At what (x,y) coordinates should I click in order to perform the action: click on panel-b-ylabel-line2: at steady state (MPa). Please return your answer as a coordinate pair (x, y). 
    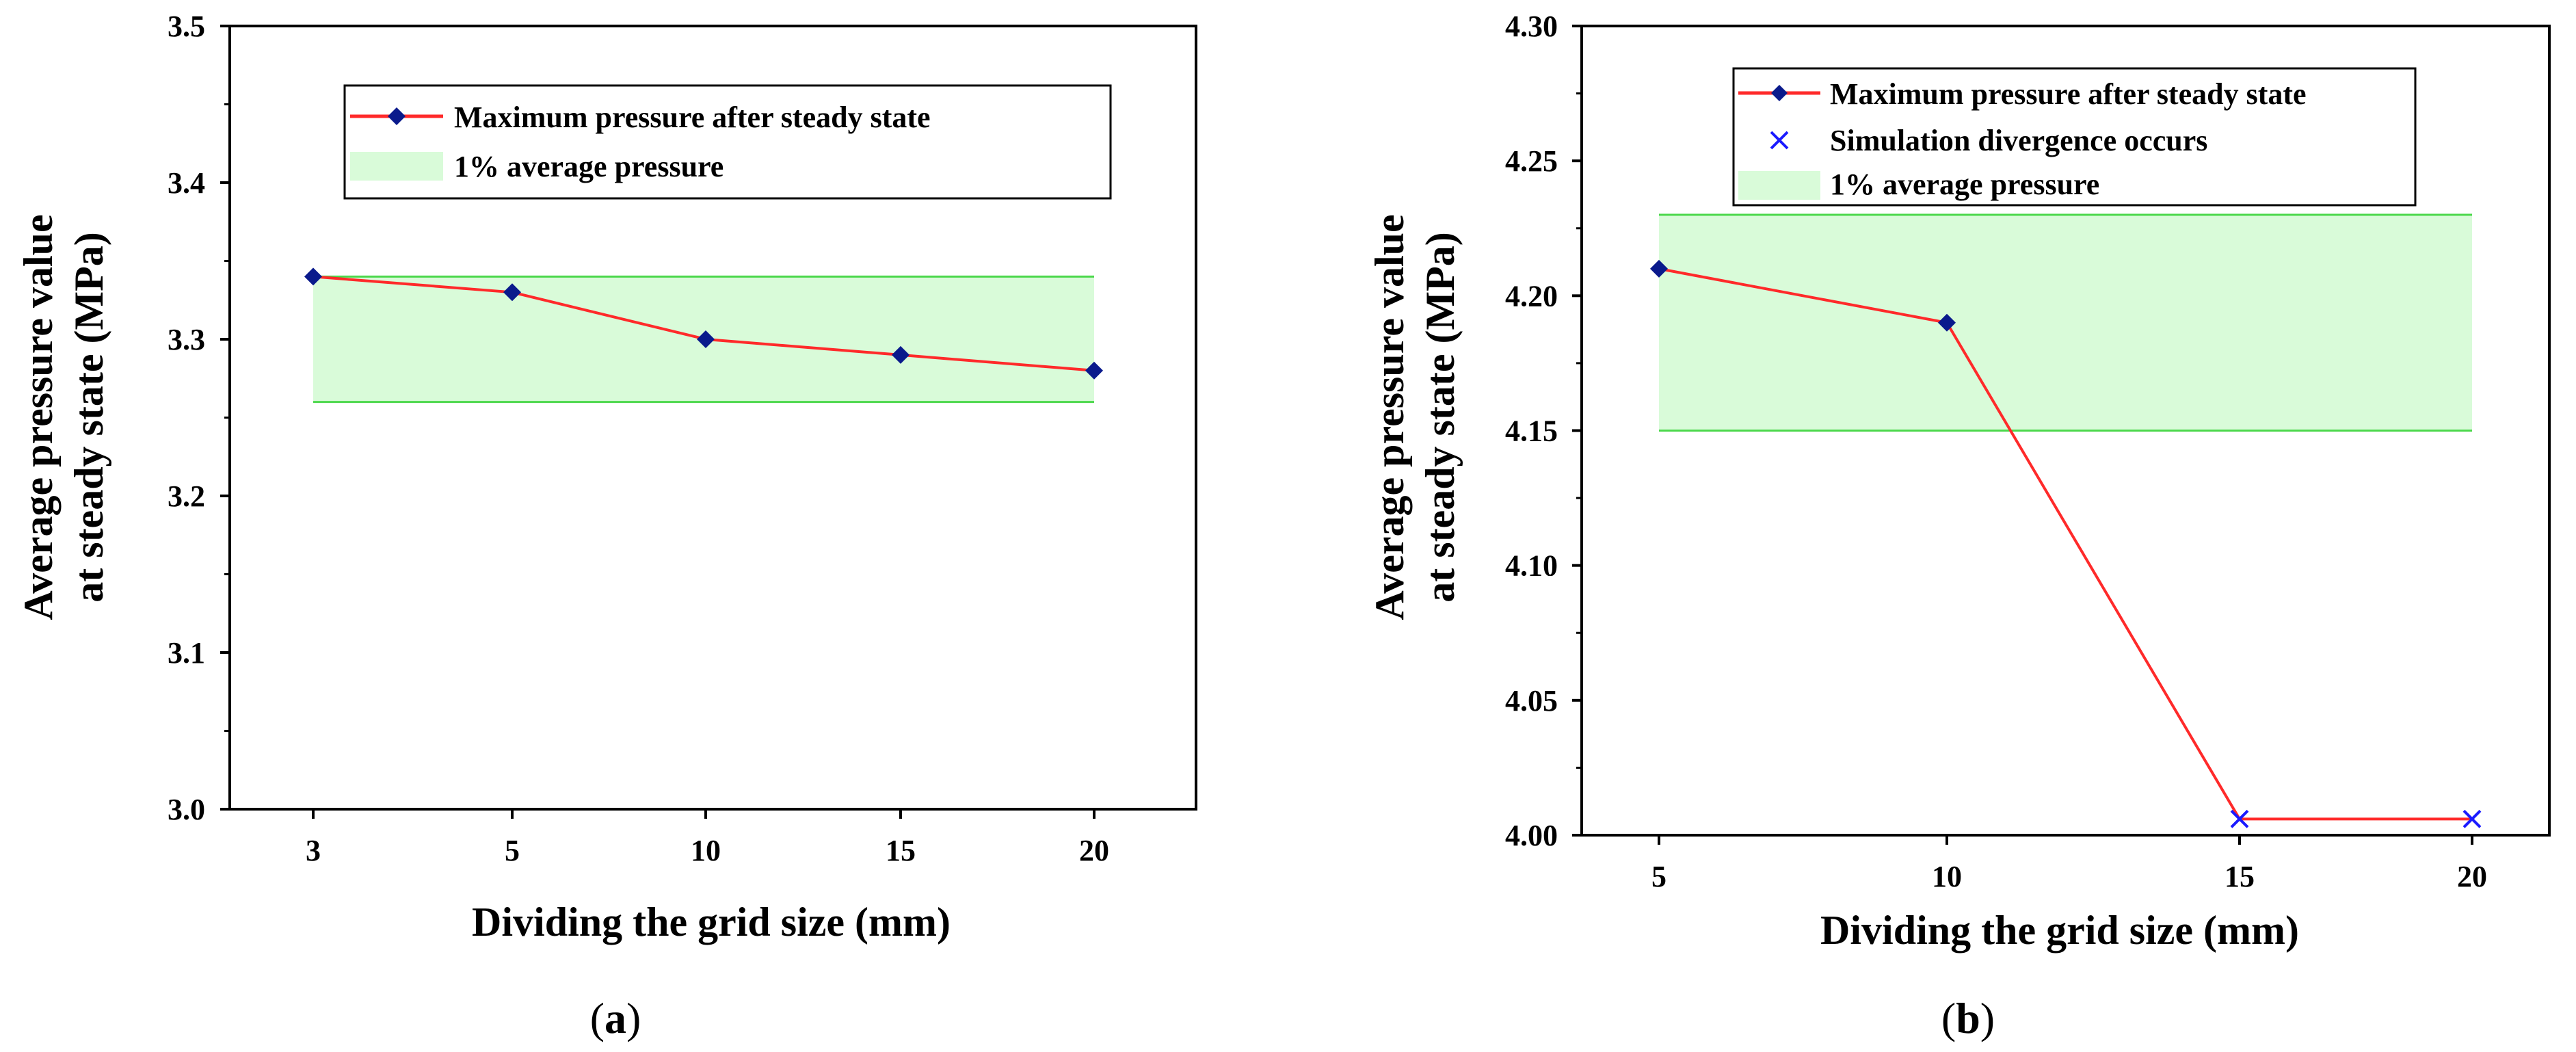
    Looking at the image, I should click on (1440, 417).